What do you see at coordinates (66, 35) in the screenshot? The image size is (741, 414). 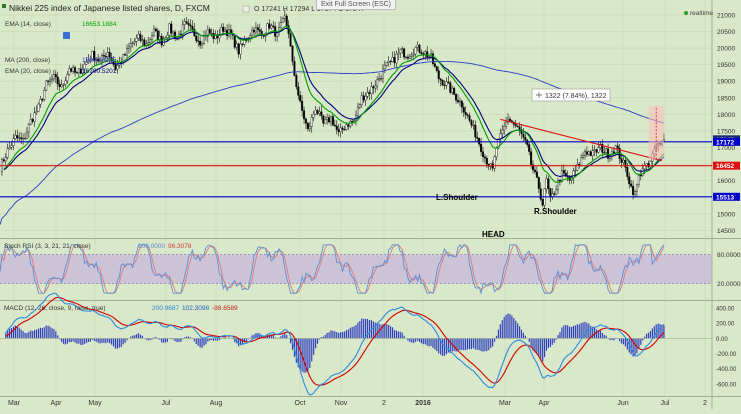 I see `indicator-settings-icon` at bounding box center [66, 35].